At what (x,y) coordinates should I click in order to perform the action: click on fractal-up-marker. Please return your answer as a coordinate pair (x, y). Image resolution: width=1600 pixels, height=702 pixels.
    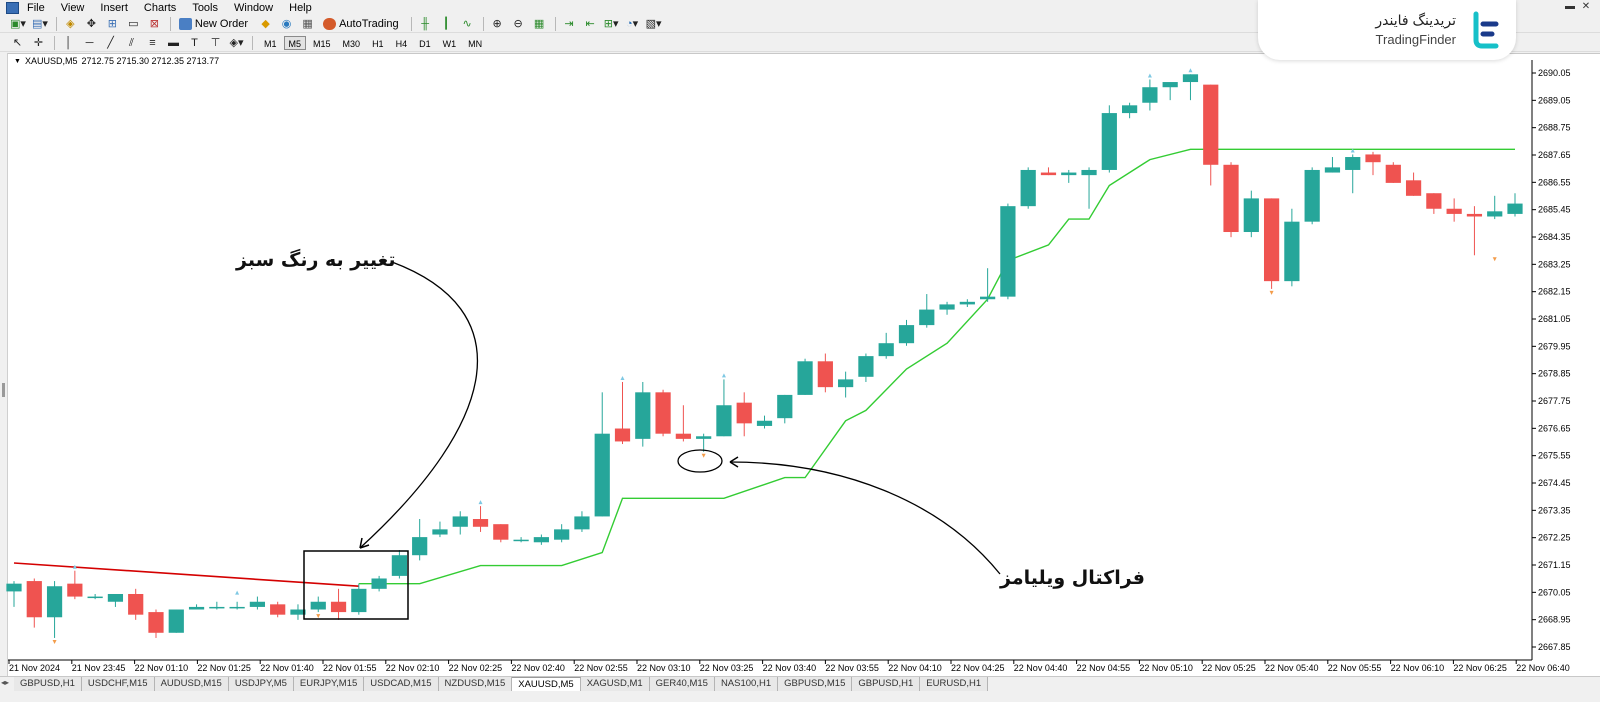
    Looking at the image, I should click on (480, 502).